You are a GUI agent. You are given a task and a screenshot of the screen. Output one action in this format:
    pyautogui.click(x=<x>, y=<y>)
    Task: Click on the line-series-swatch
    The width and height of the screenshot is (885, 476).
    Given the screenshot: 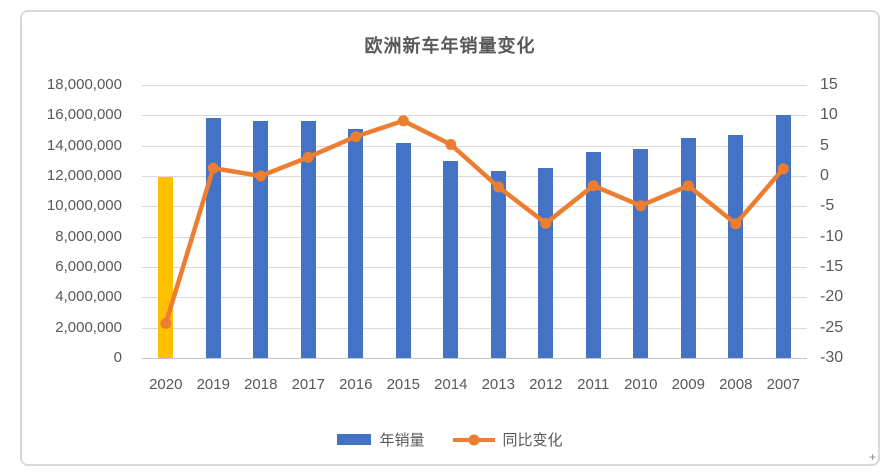 What is the action you would take?
    pyautogui.click(x=473, y=439)
    